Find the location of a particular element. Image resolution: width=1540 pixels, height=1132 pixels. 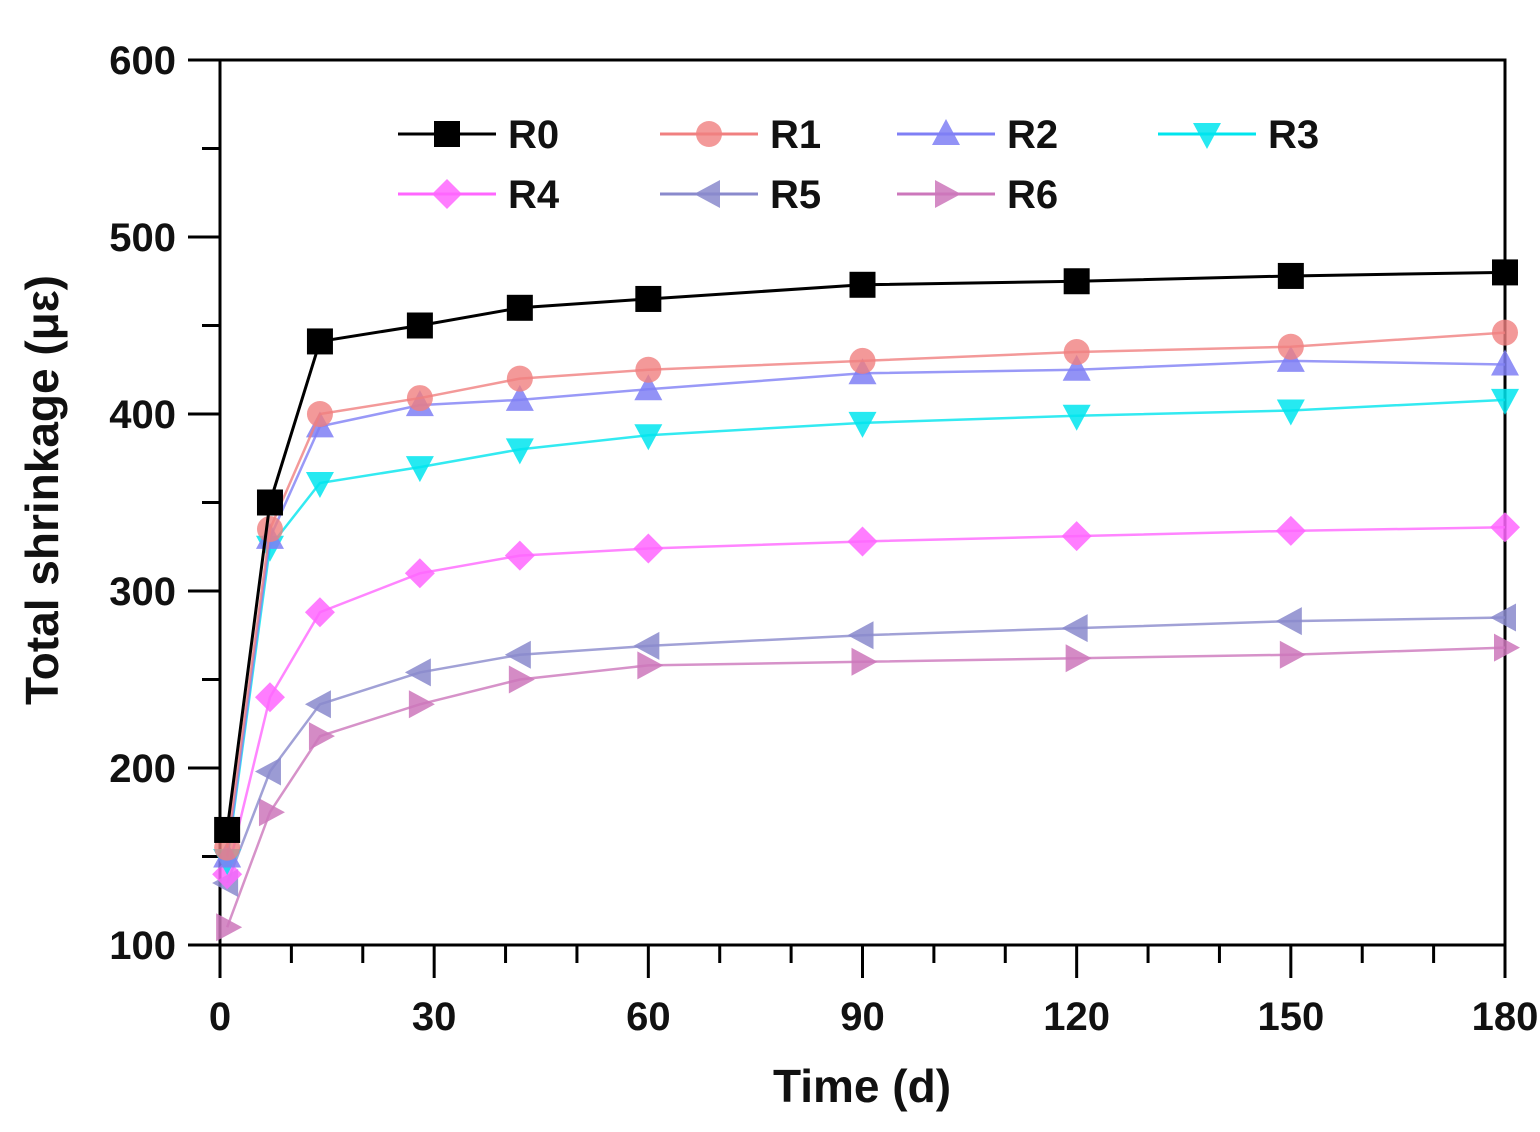

legend-label: R4 is located at coordinates (534, 195).